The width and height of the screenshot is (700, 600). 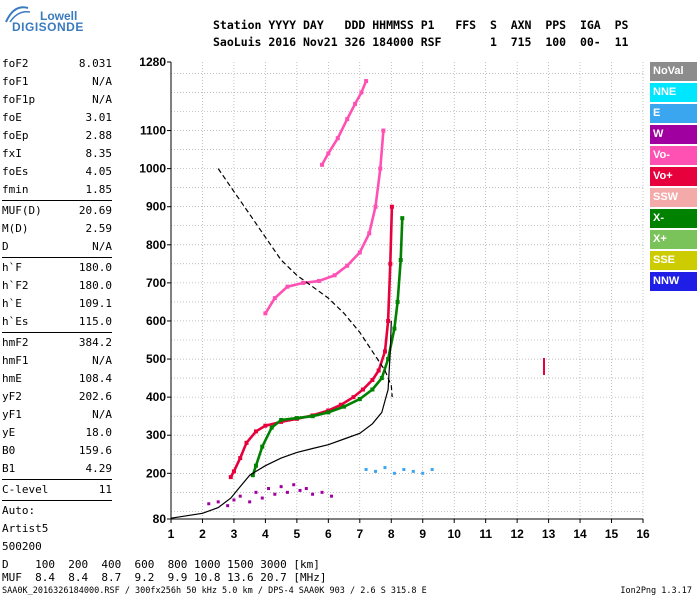 I want to click on logo-line2: DIGISONDE, so click(x=48, y=27).